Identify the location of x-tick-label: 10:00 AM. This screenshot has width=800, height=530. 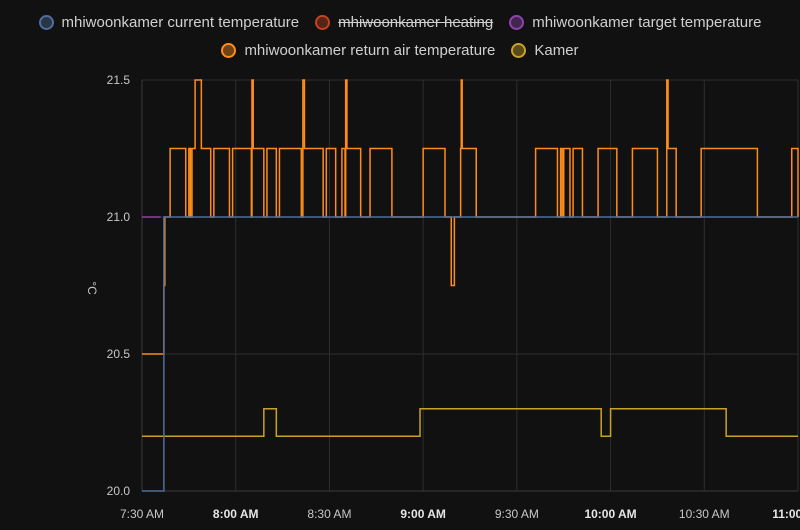
(610, 514).